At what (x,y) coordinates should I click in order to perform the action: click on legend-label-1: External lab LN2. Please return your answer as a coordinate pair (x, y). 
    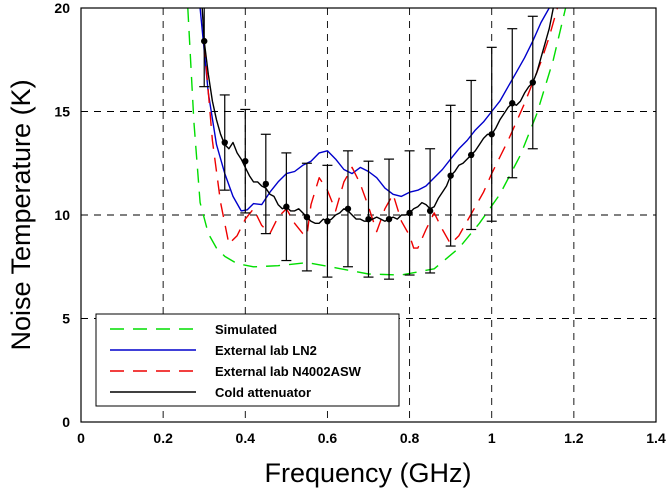
    Looking at the image, I should click on (266, 350).